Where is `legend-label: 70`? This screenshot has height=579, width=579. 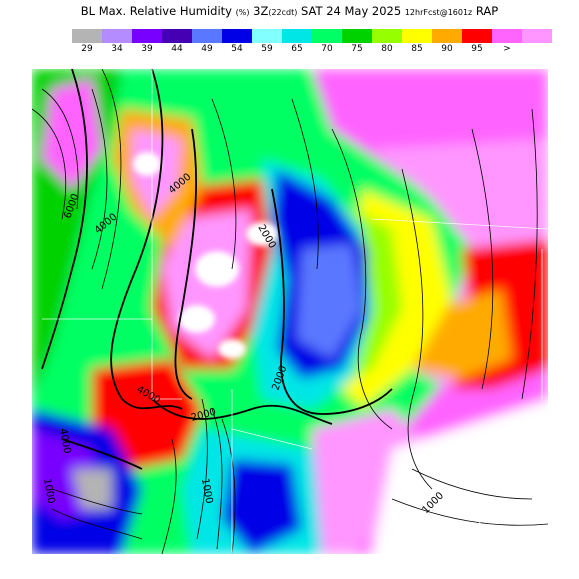
legend-label: 70 is located at coordinates (327, 49).